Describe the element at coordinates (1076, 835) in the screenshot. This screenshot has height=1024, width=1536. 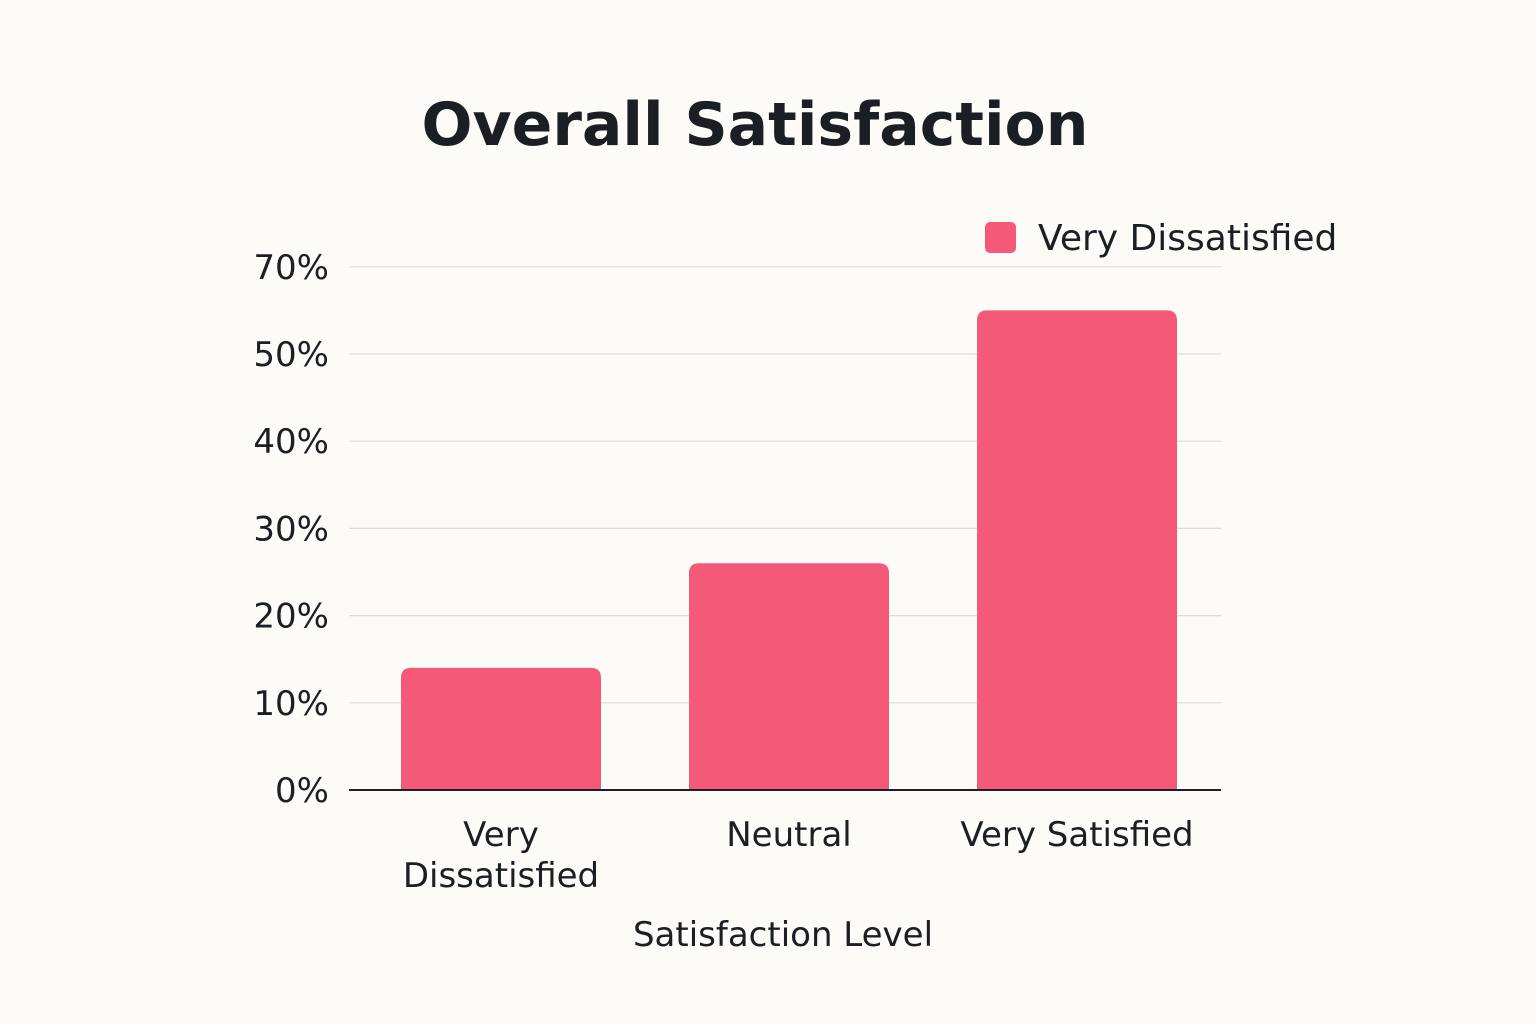
I see `x-tick-label: Very Satisfied` at that location.